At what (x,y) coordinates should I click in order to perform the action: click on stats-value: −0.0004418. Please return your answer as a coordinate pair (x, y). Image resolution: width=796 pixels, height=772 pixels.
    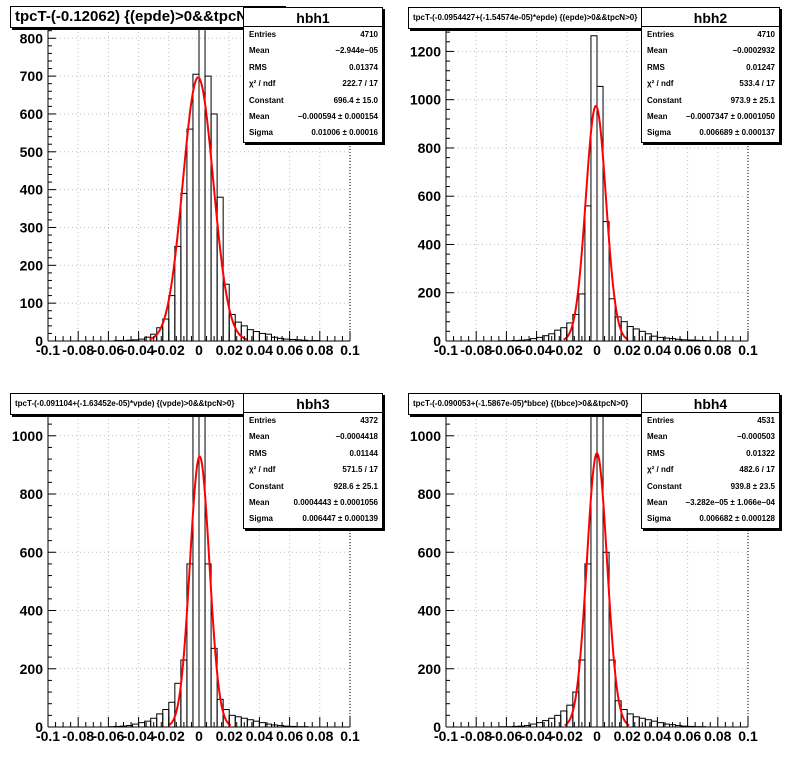
    Looking at the image, I should click on (357, 437).